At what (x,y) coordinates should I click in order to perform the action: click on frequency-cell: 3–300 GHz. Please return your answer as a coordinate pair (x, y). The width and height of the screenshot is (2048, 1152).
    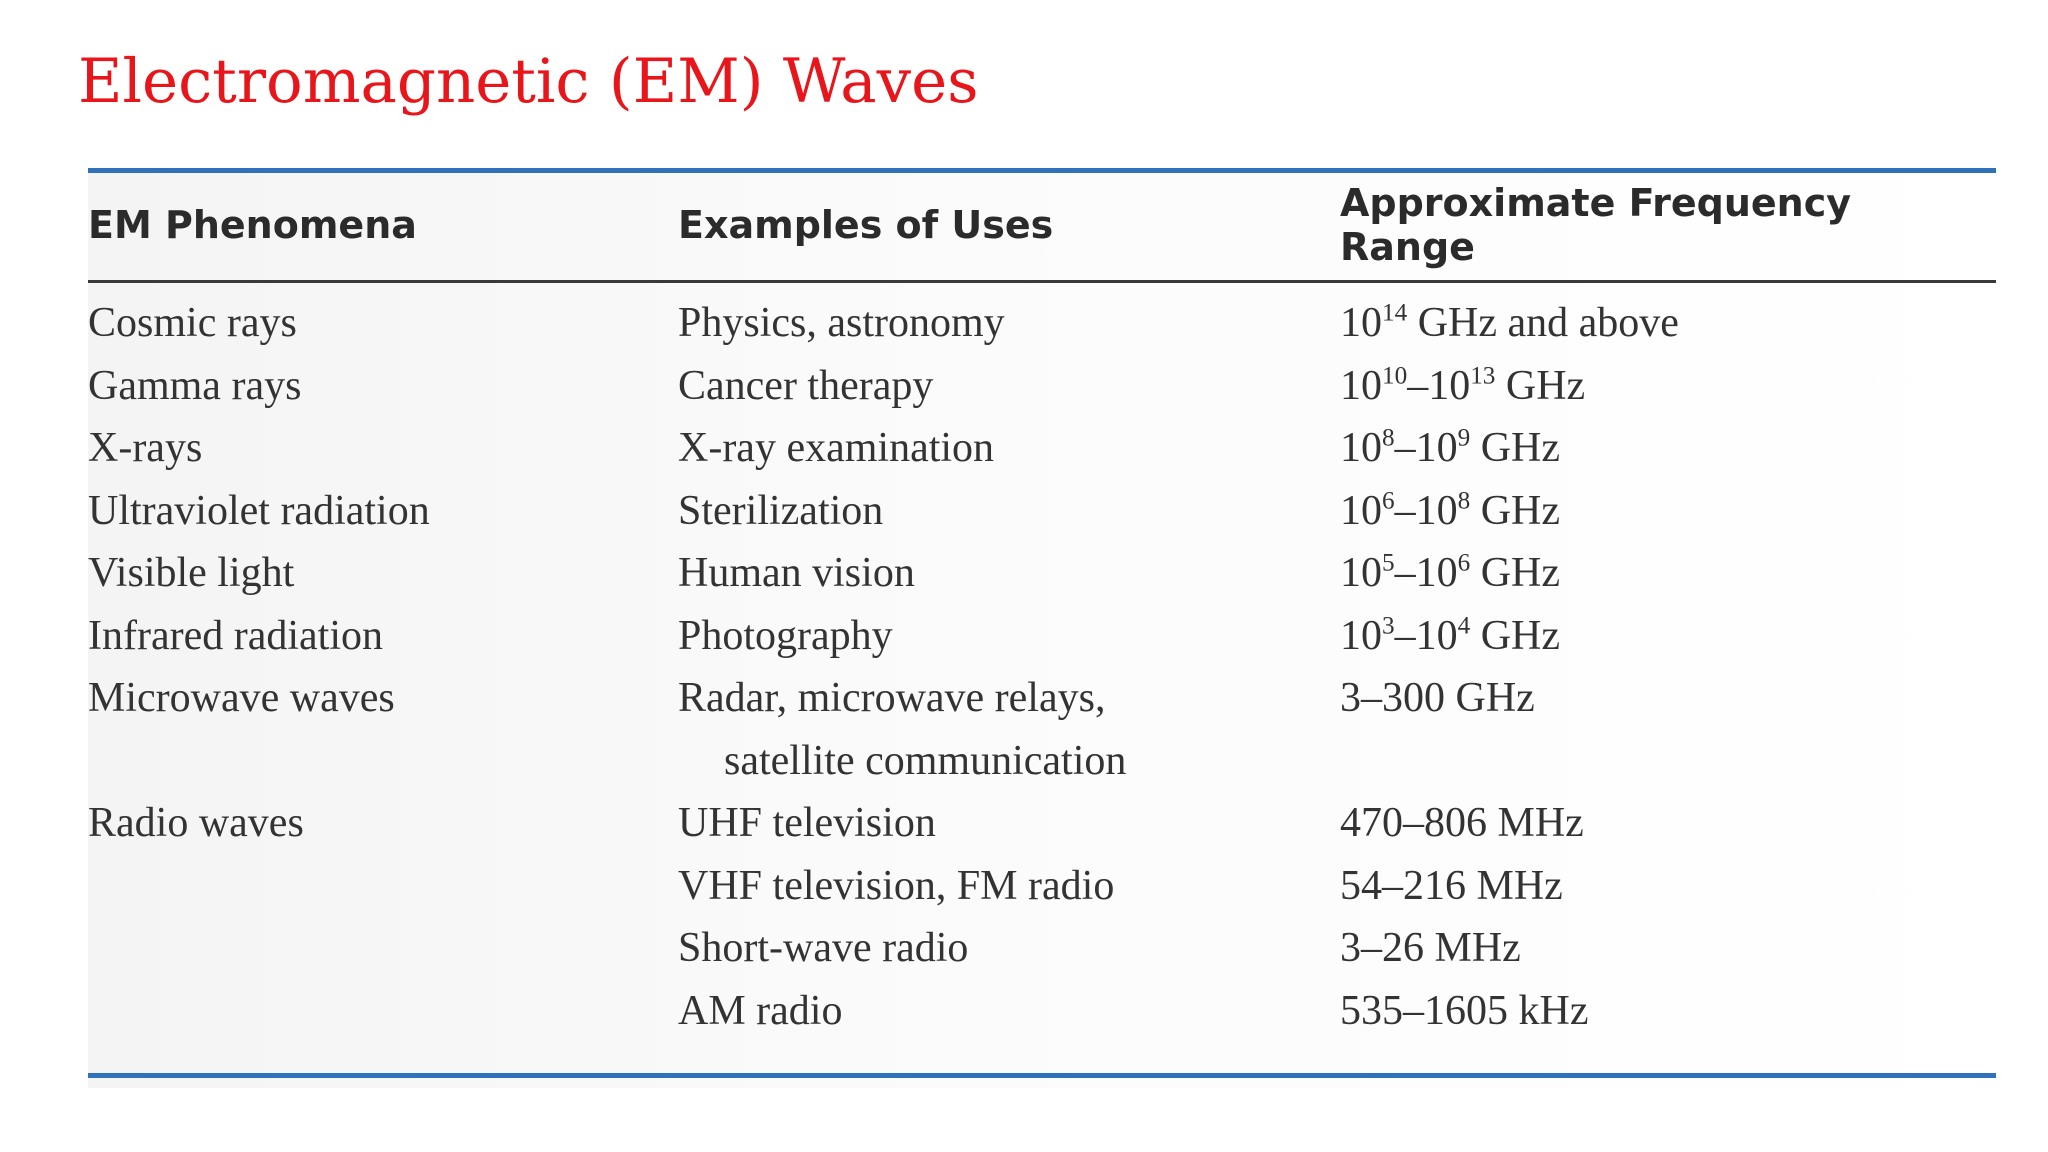
    Looking at the image, I should click on (1668, 698).